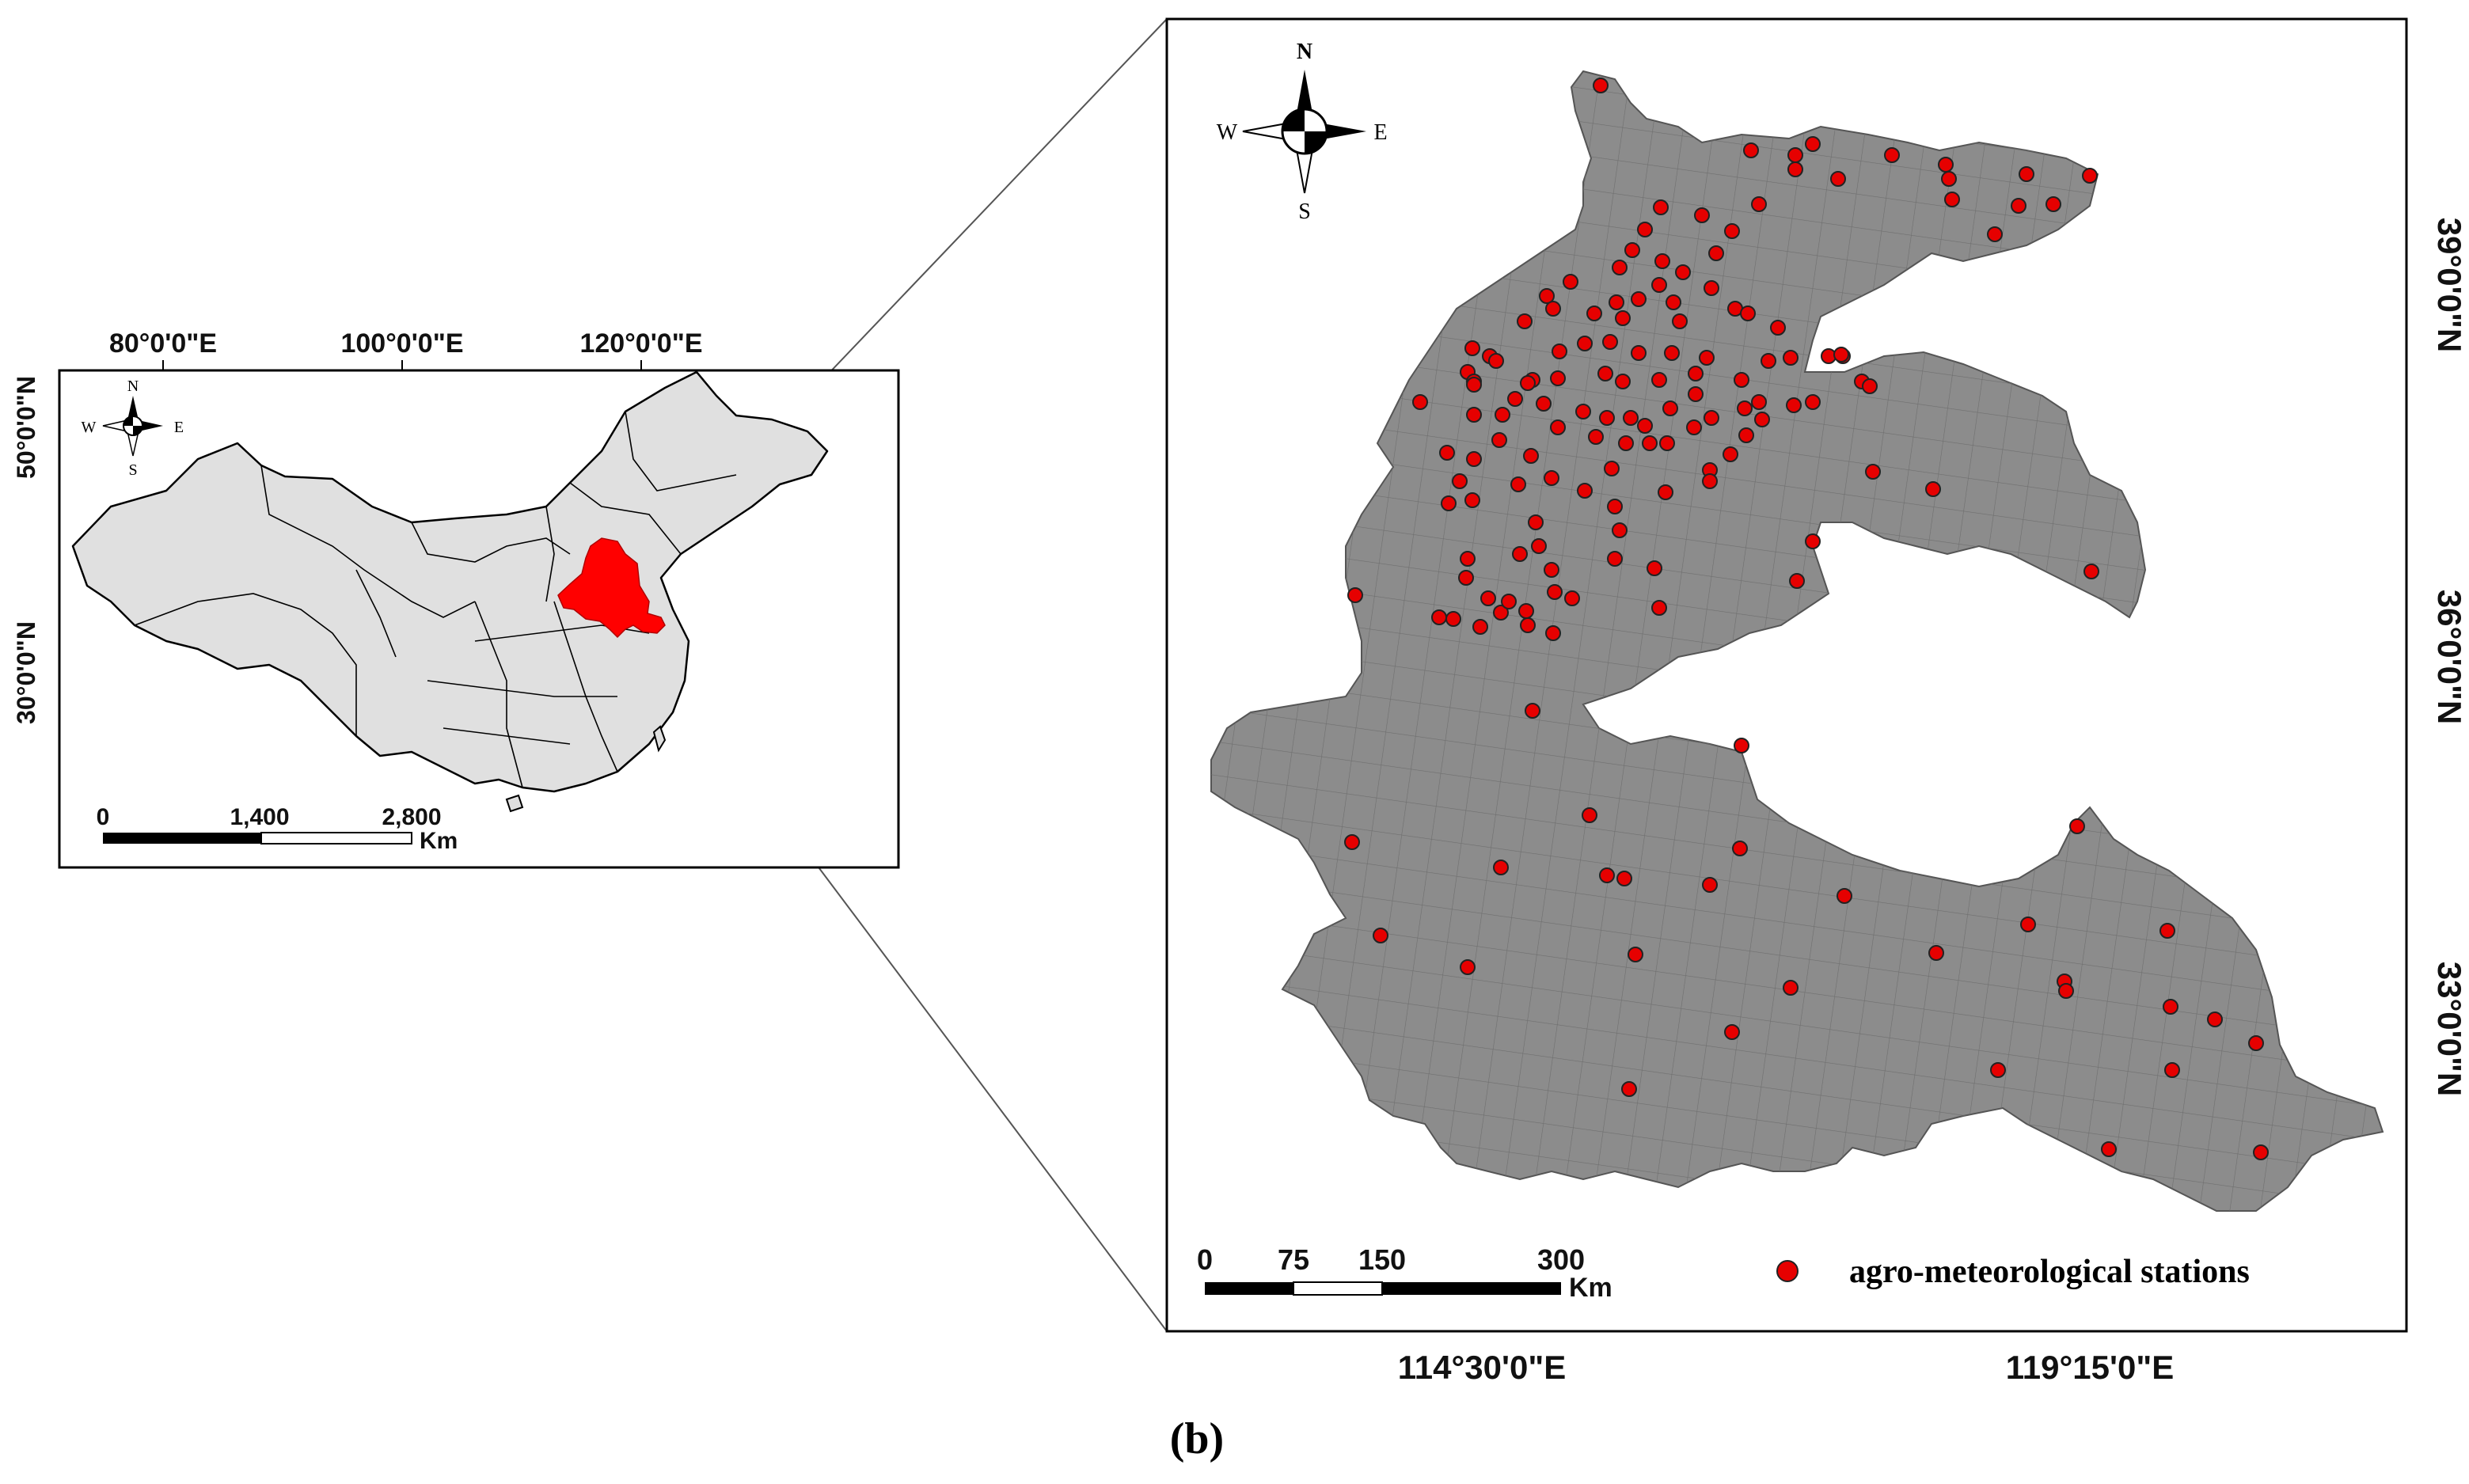 The image size is (2469, 1484). I want to click on inset-lon-label: 80°0'0"E, so click(163, 343).